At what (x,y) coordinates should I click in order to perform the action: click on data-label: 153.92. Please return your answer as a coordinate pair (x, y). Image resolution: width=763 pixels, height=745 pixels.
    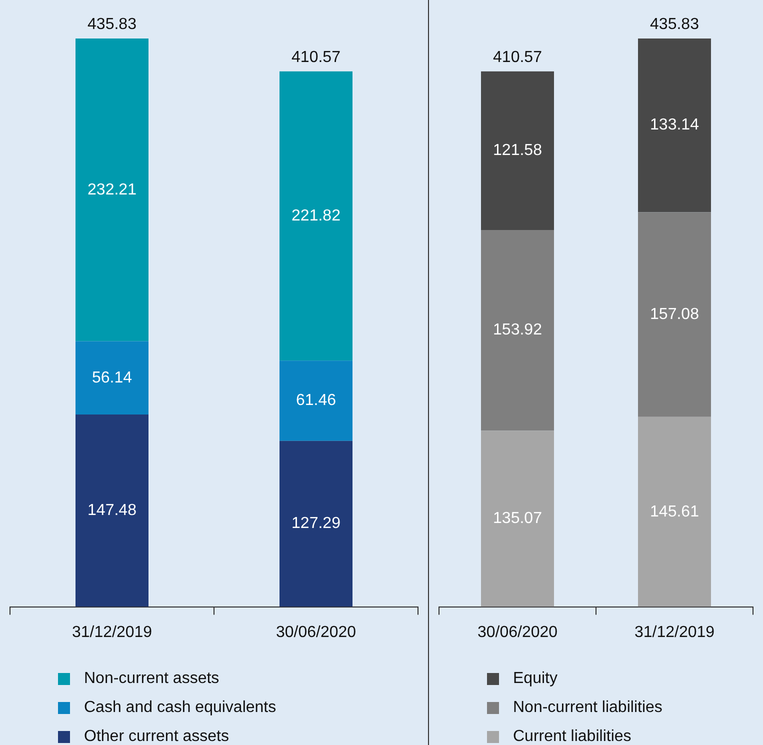
    Looking at the image, I should click on (517, 330).